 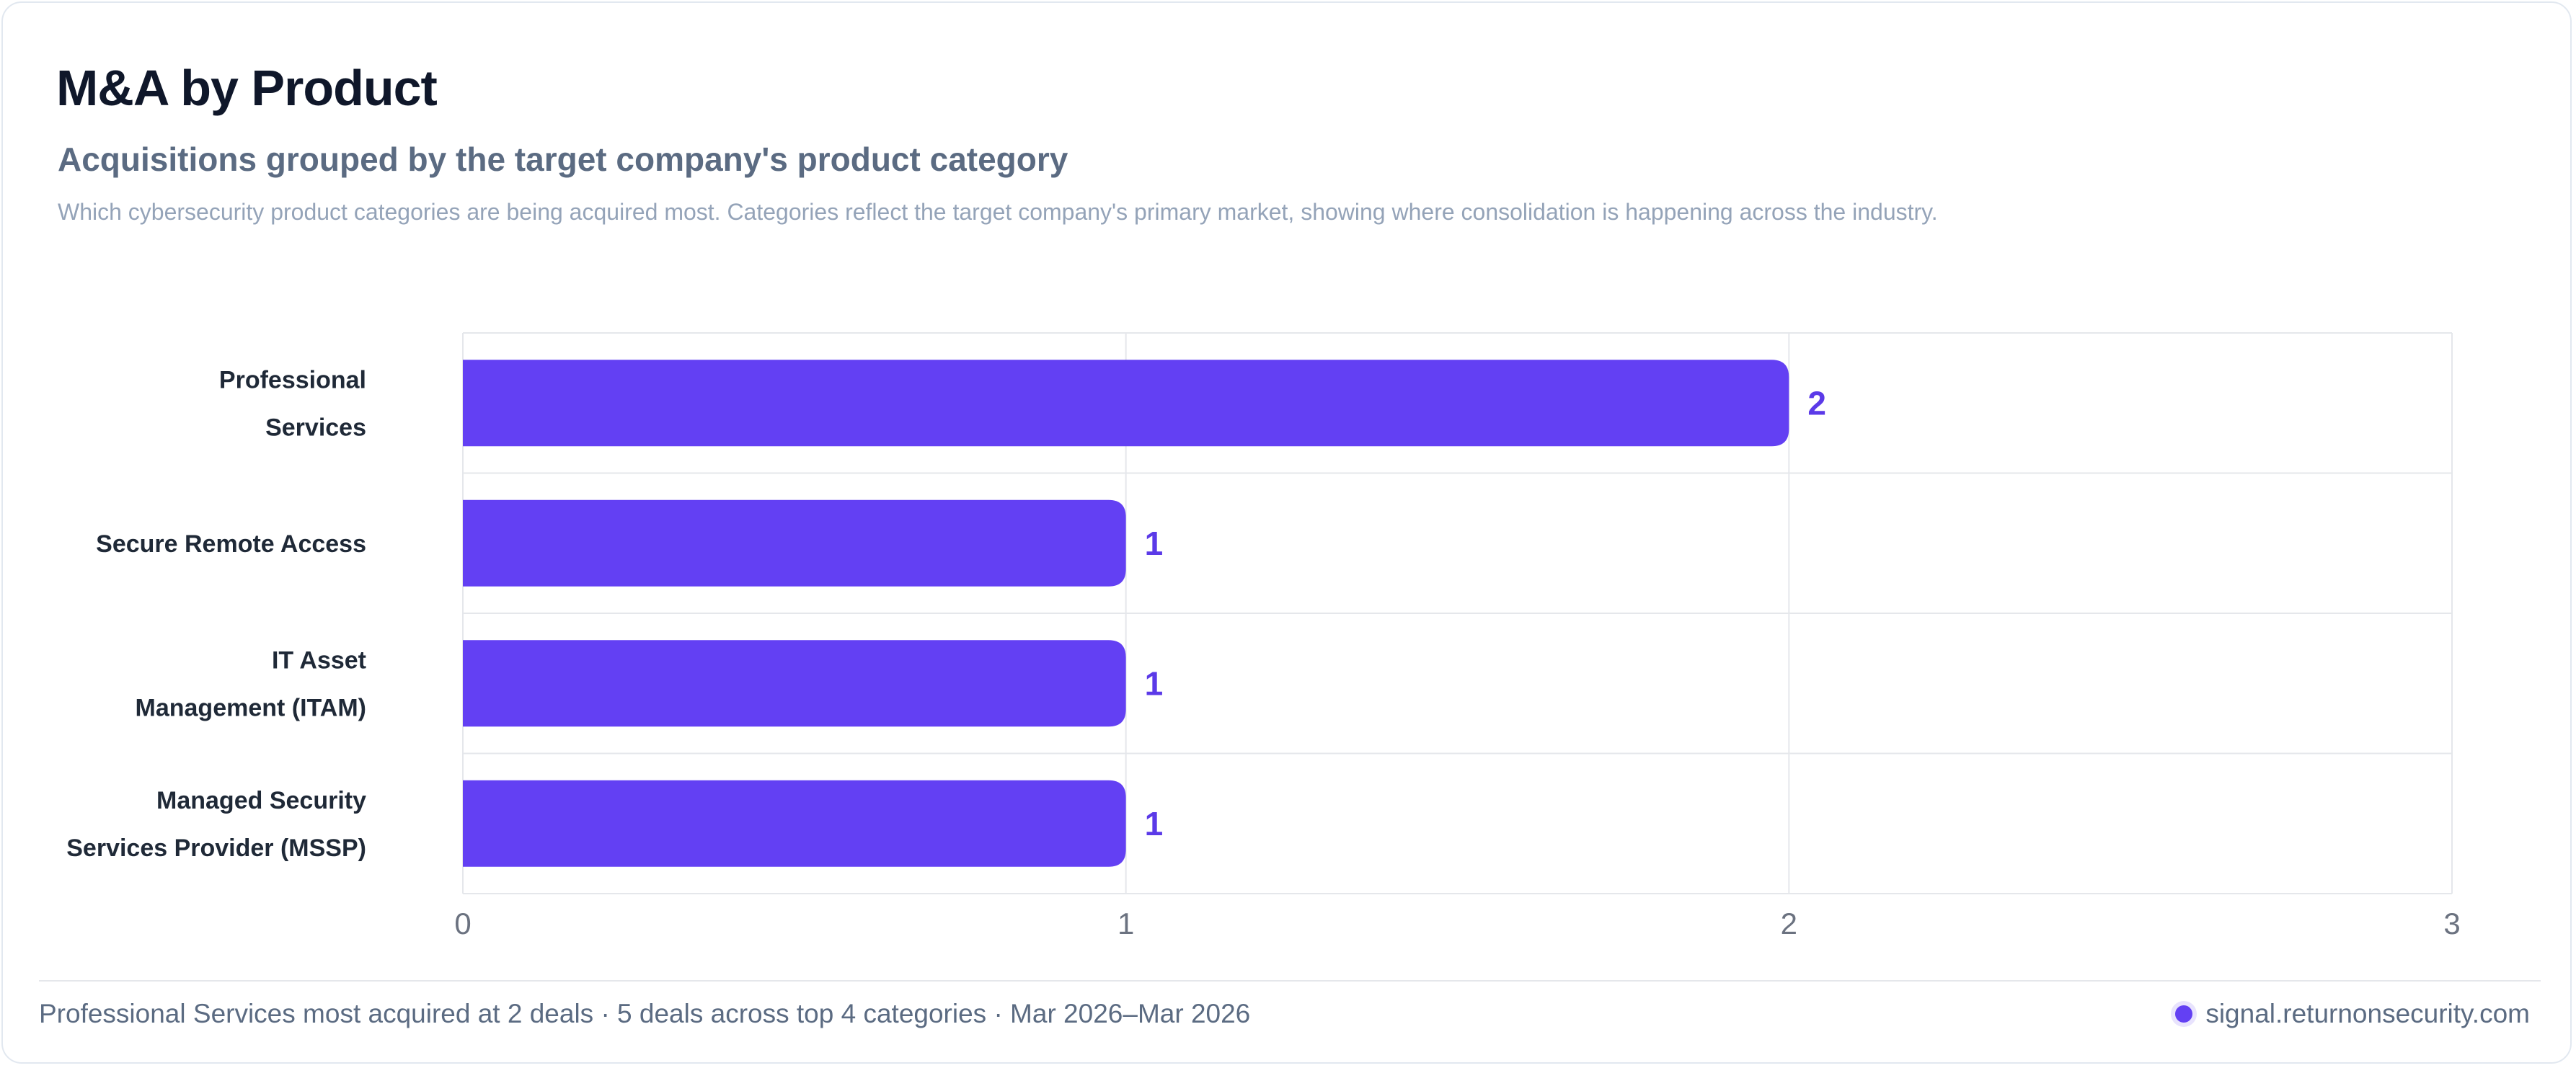 I want to click on footer-source-link: signal.returnonsecurity.com, so click(x=2367, y=1013).